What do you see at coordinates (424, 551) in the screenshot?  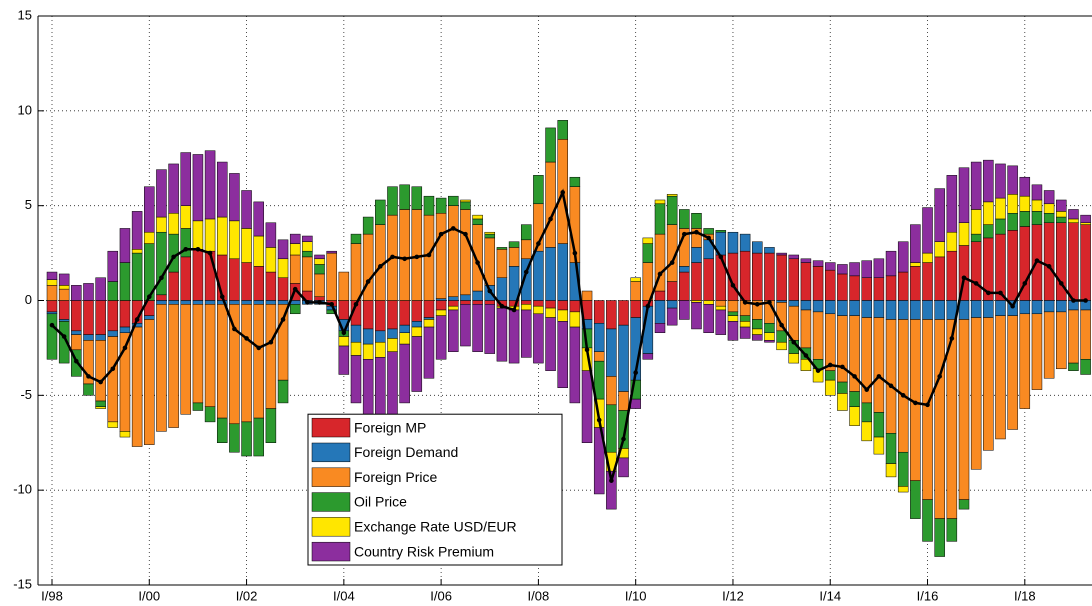 I see `legend-label: Country Risk Premium` at bounding box center [424, 551].